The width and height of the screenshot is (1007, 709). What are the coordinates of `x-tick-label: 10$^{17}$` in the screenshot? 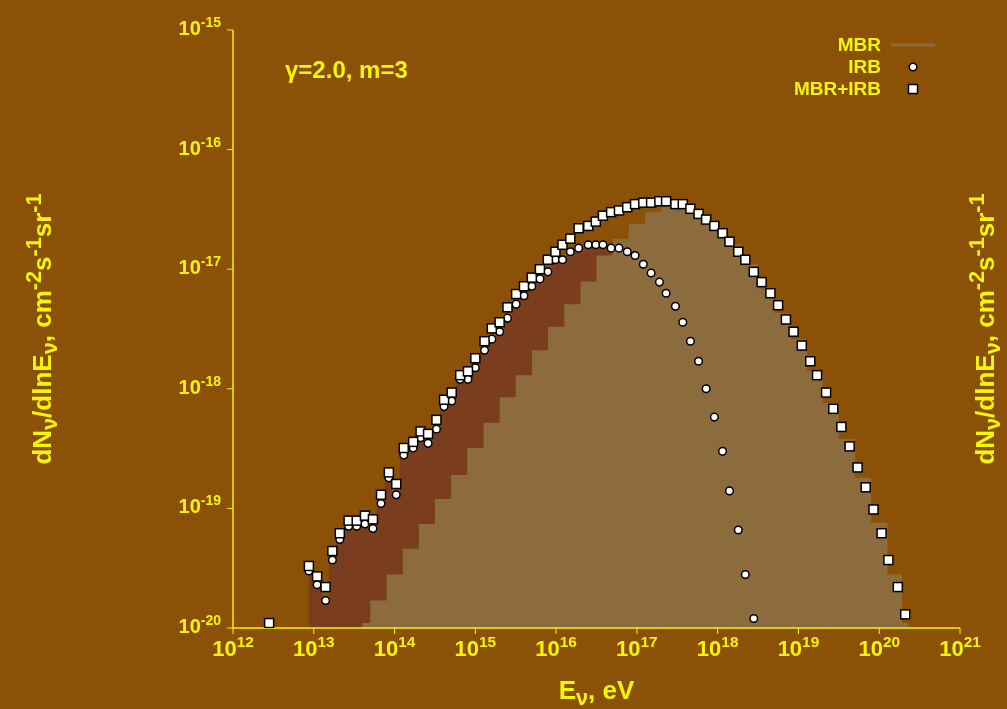 It's located at (637, 647).